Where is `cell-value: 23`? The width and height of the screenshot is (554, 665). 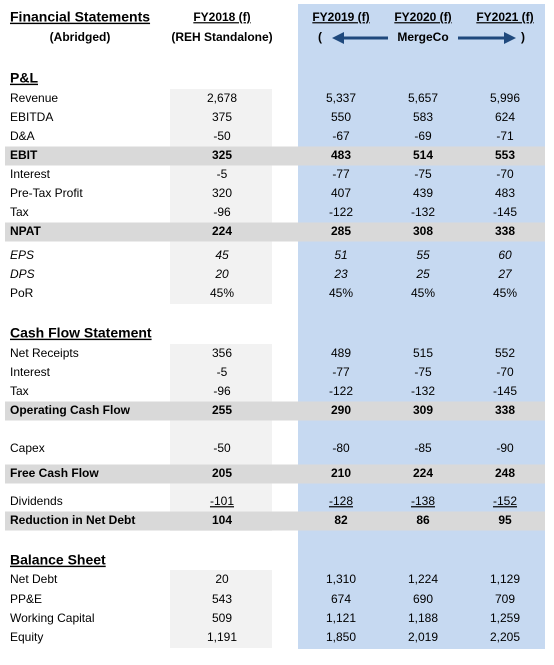 cell-value: 23 is located at coordinates (340, 274).